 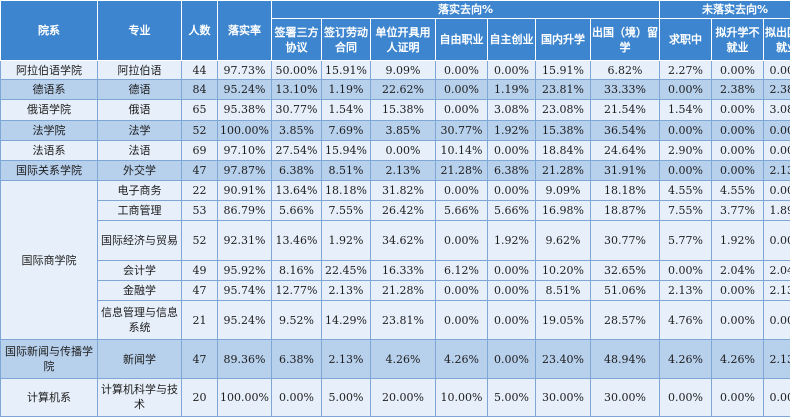 I want to click on value-cell: 2.90%, so click(x=686, y=150).